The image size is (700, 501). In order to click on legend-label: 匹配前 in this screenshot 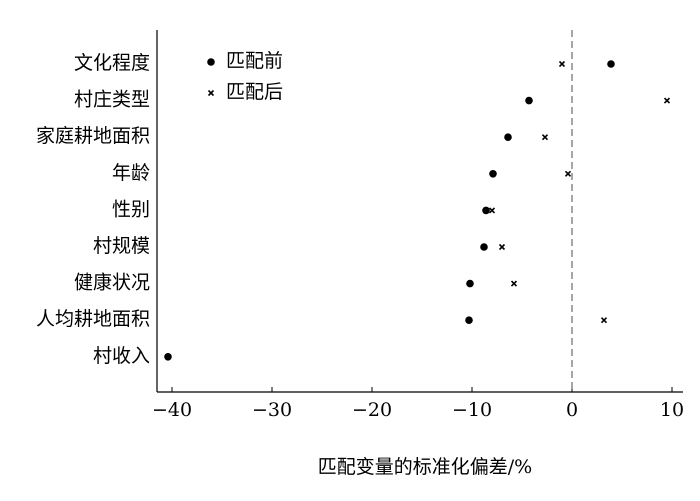, I will do `click(254, 61)`.